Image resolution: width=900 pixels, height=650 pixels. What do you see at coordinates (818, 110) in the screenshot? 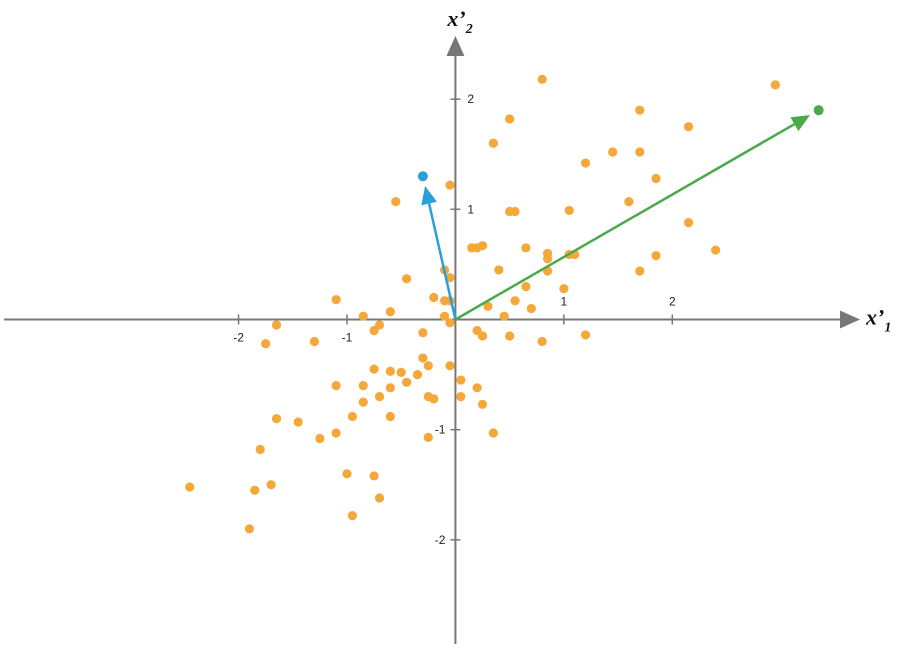
I see `vector-long-endpoint` at bounding box center [818, 110].